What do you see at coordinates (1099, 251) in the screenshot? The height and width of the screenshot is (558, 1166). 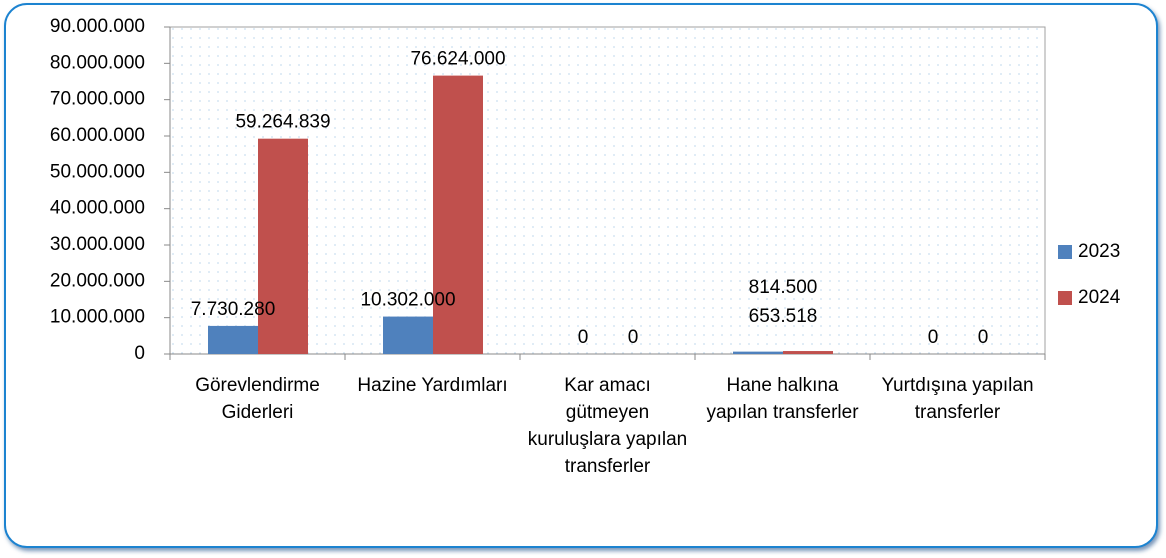 I see `legend-label: 2023` at bounding box center [1099, 251].